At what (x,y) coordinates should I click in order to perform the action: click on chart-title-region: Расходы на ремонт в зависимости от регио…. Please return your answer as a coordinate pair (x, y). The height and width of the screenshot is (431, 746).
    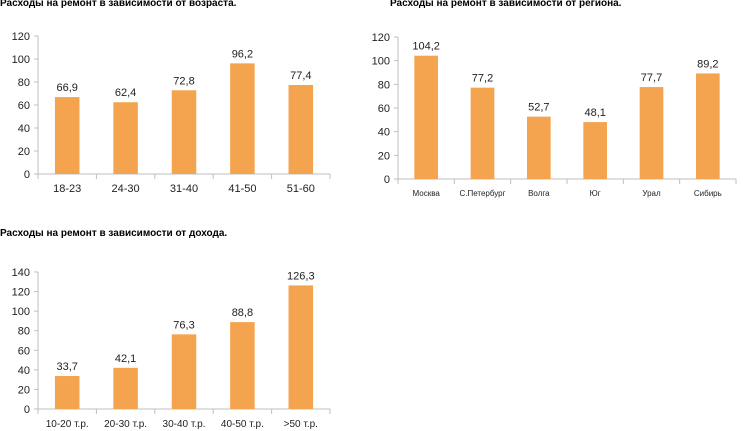
    Looking at the image, I should click on (506, 4).